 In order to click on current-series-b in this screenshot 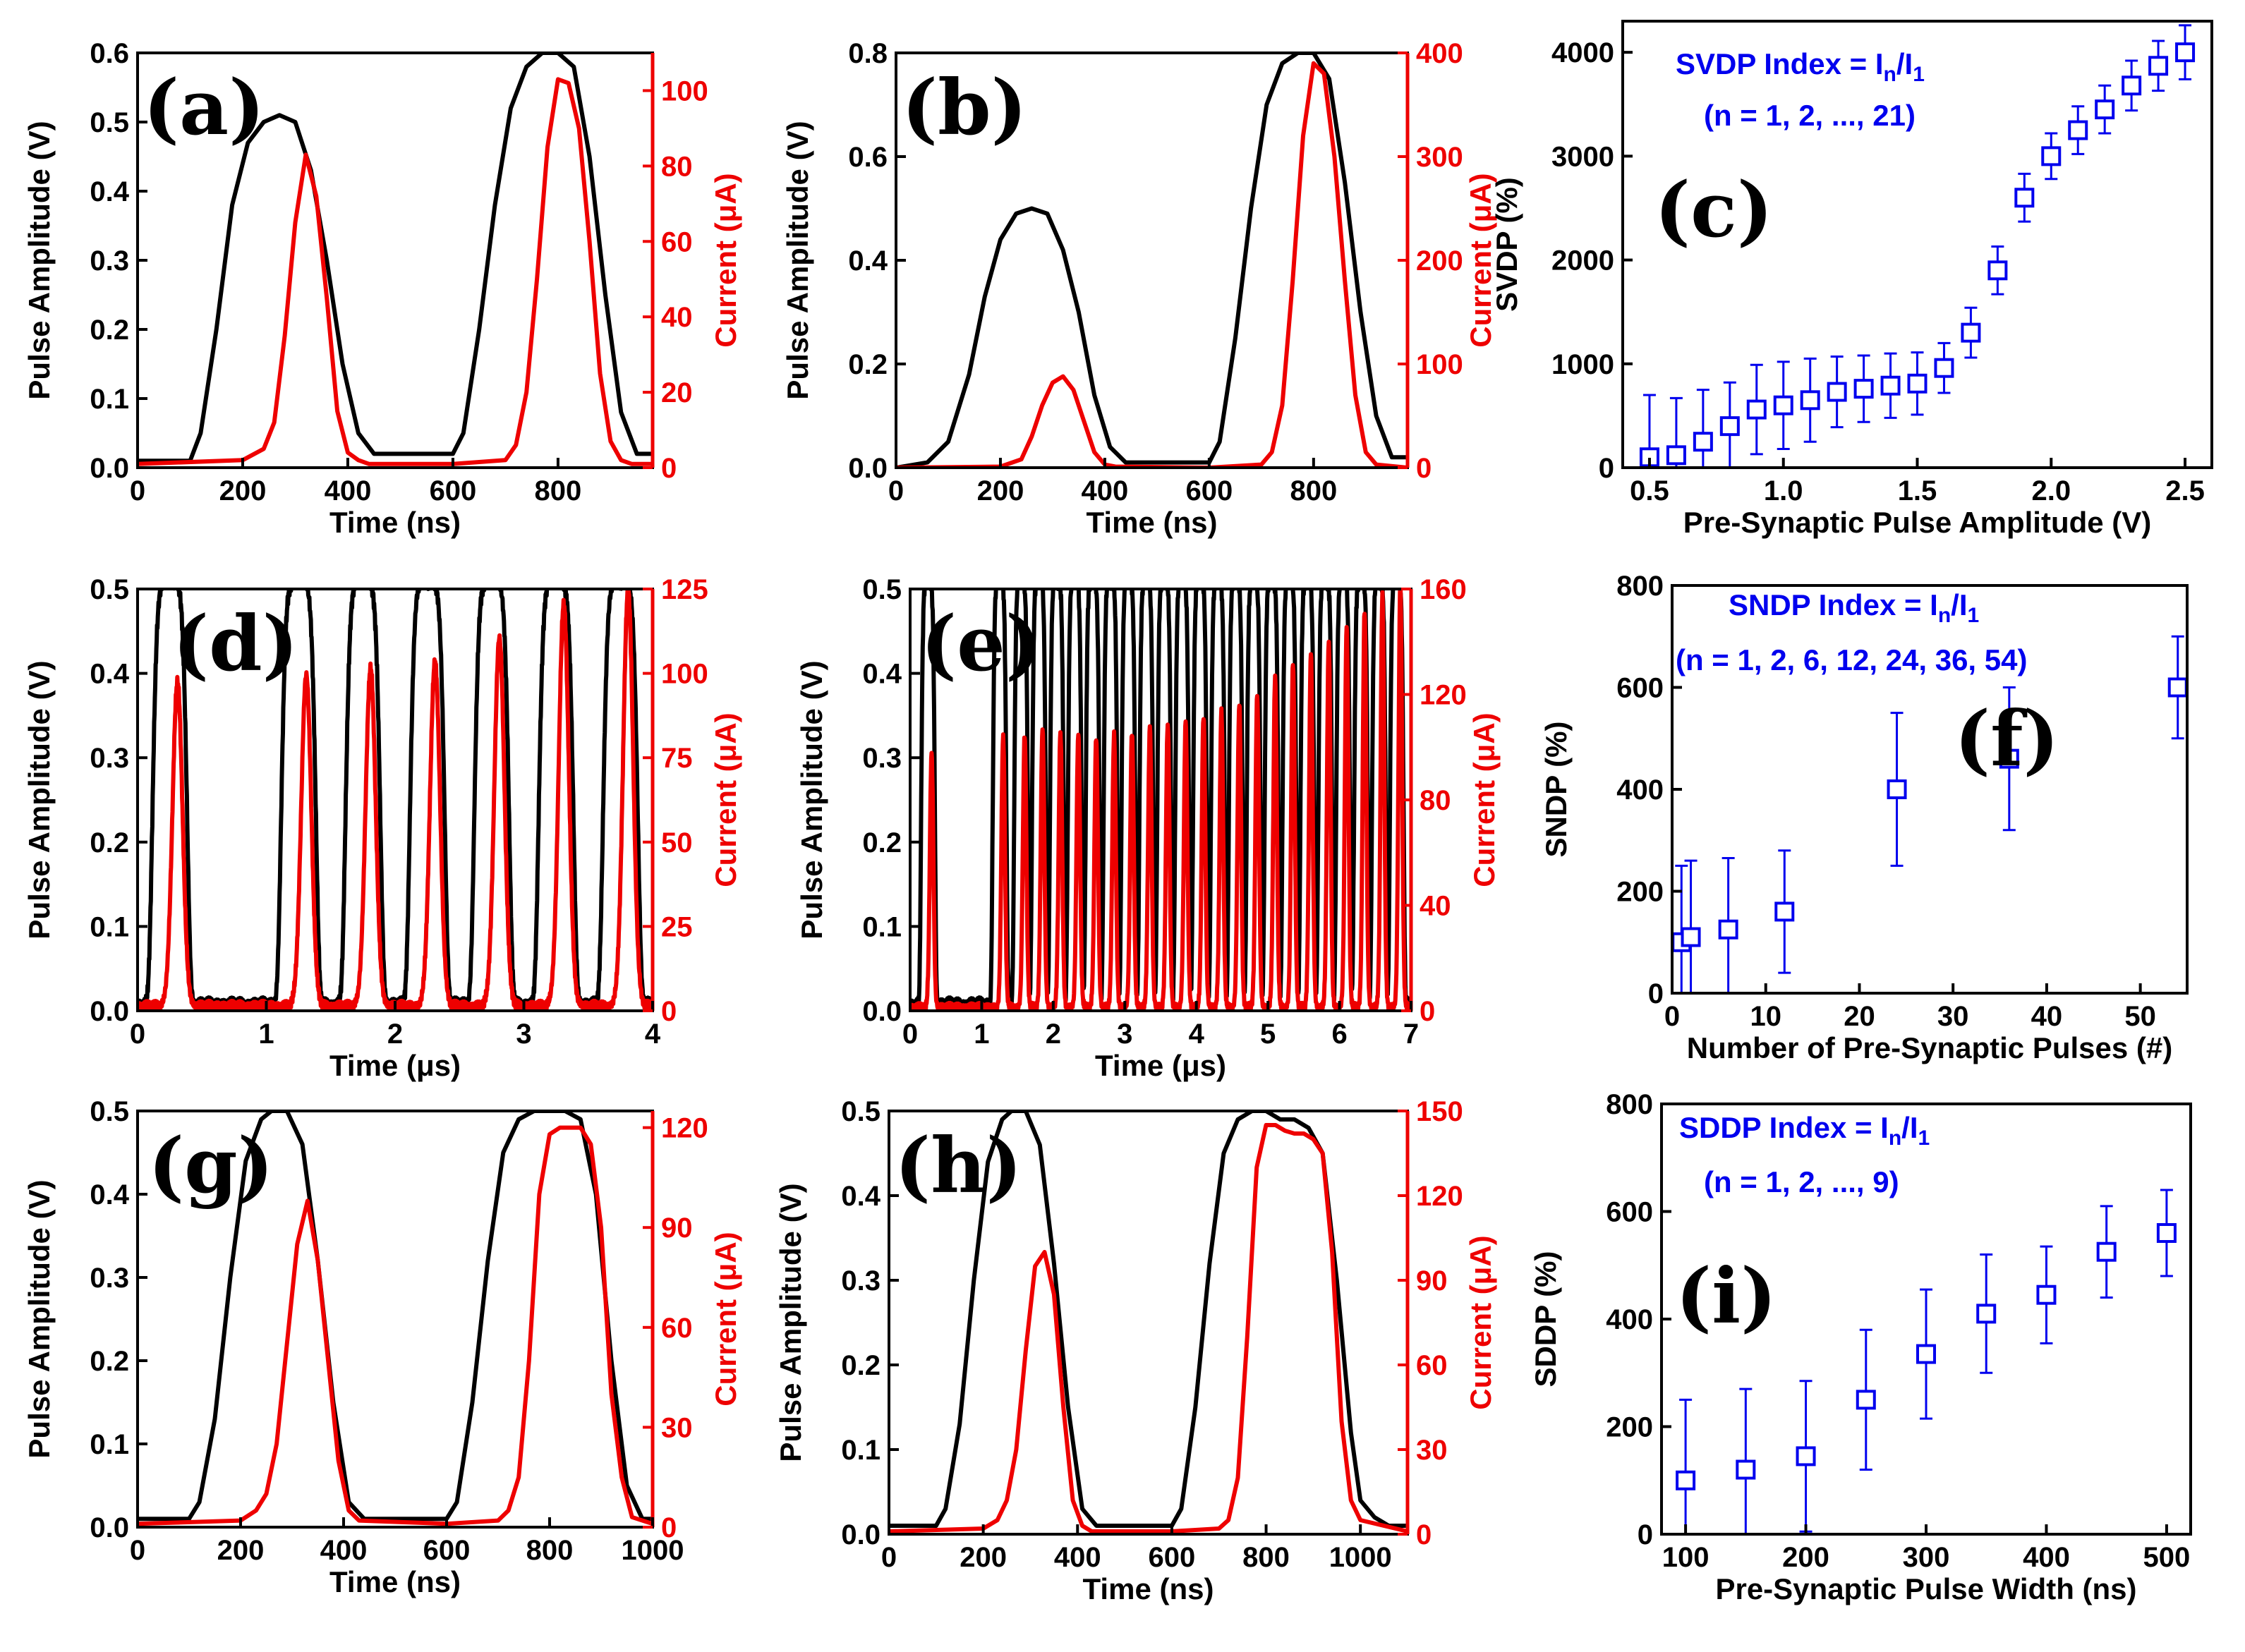, I will do `click(1152, 265)`.